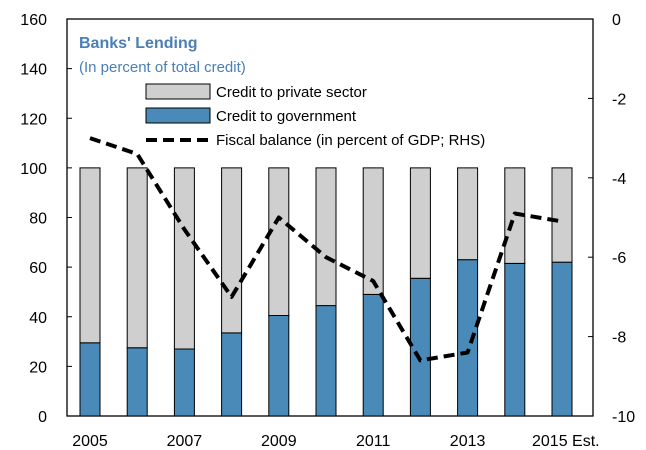 The image size is (646, 450). Describe the element at coordinates (178, 115) in the screenshot. I see `legend-swatch-government` at that location.